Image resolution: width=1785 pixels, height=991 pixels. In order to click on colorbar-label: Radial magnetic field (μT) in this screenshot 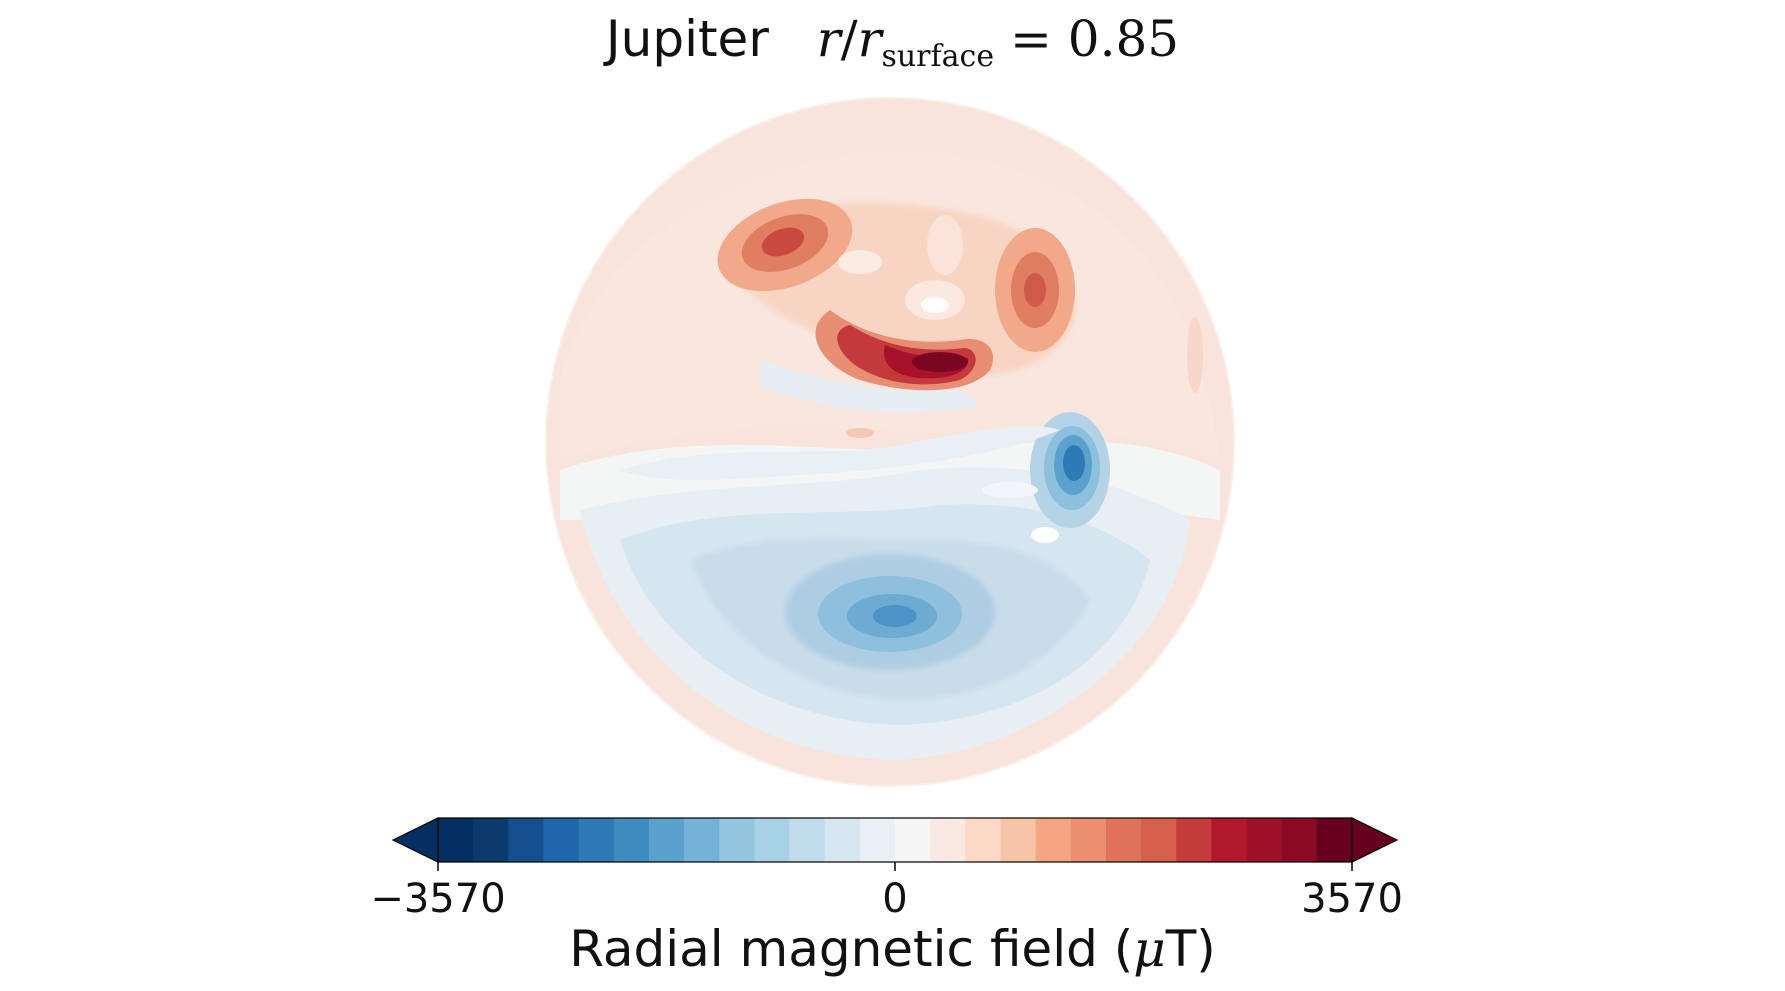, I will do `click(892, 949)`.